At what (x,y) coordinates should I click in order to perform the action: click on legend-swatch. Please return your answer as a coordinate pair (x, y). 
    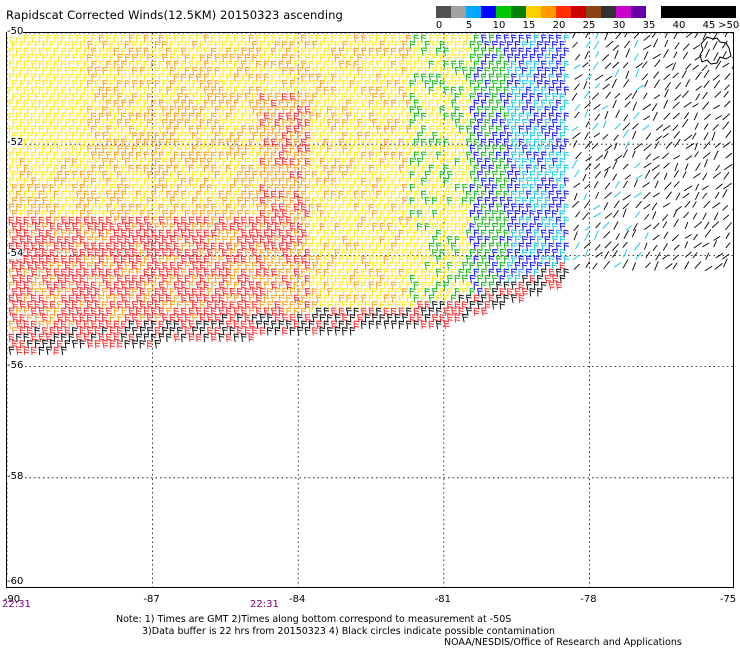
    Looking at the image, I should click on (458, 12).